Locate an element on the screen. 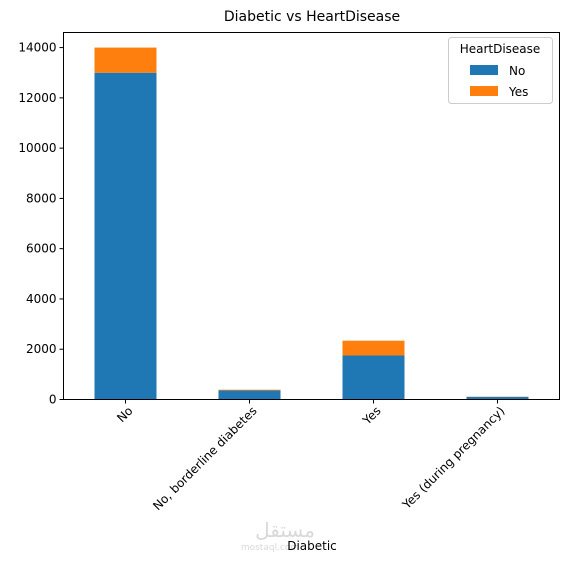  watermark-logo-text: مستقل is located at coordinates (285, 530).